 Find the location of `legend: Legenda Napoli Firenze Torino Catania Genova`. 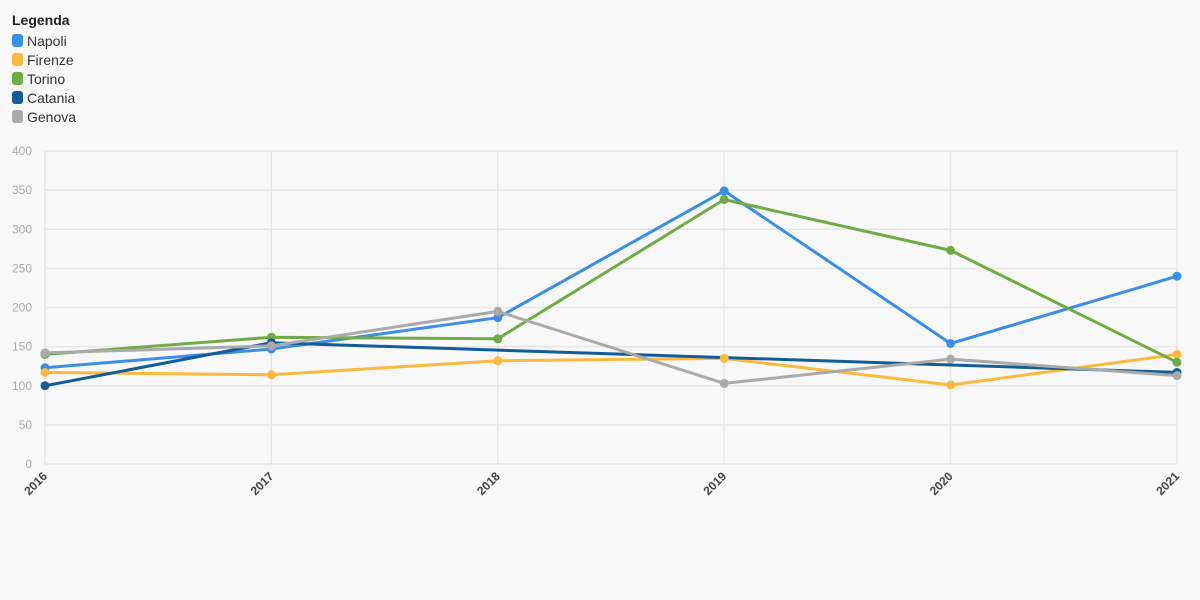

legend: Legenda Napoli Firenze Torino Catania Genova is located at coordinates (44, 69).